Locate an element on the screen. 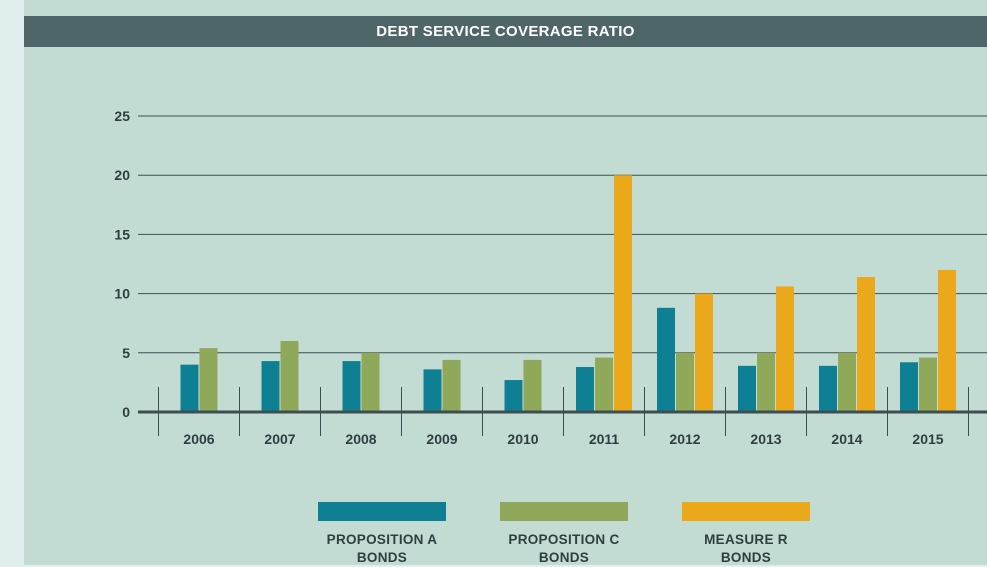 This screenshot has height=567, width=987. x-tick-label: 2014 is located at coordinates (846, 439).